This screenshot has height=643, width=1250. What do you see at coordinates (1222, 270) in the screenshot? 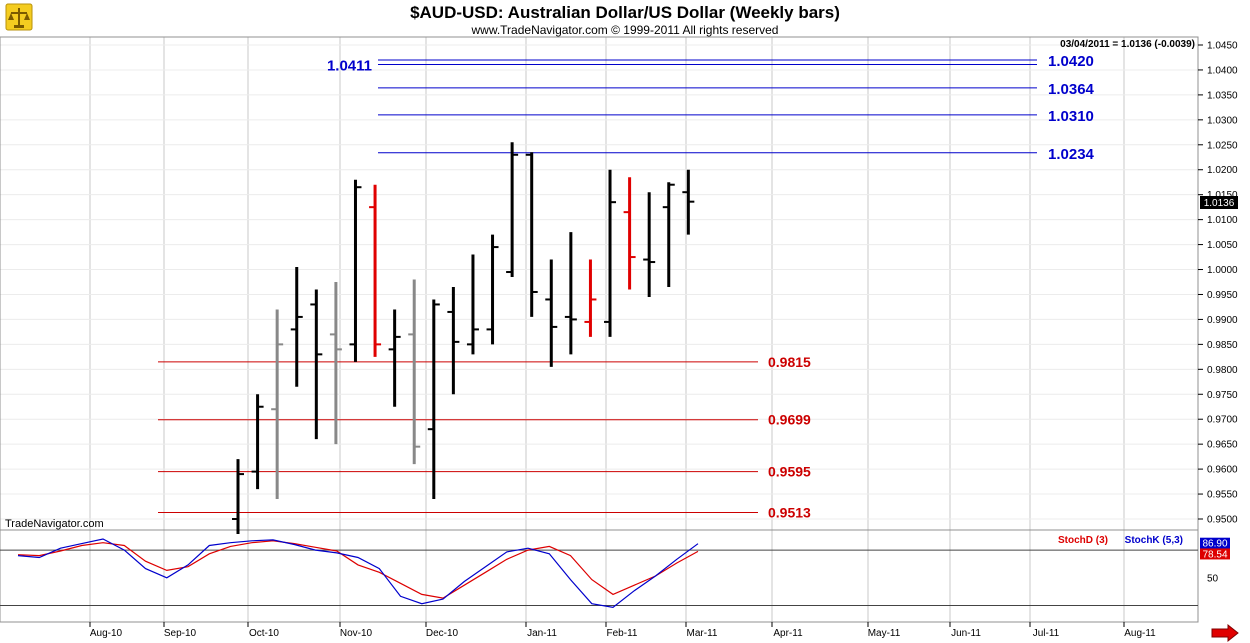
I see `y-tick-label: 1.0000` at bounding box center [1222, 270].